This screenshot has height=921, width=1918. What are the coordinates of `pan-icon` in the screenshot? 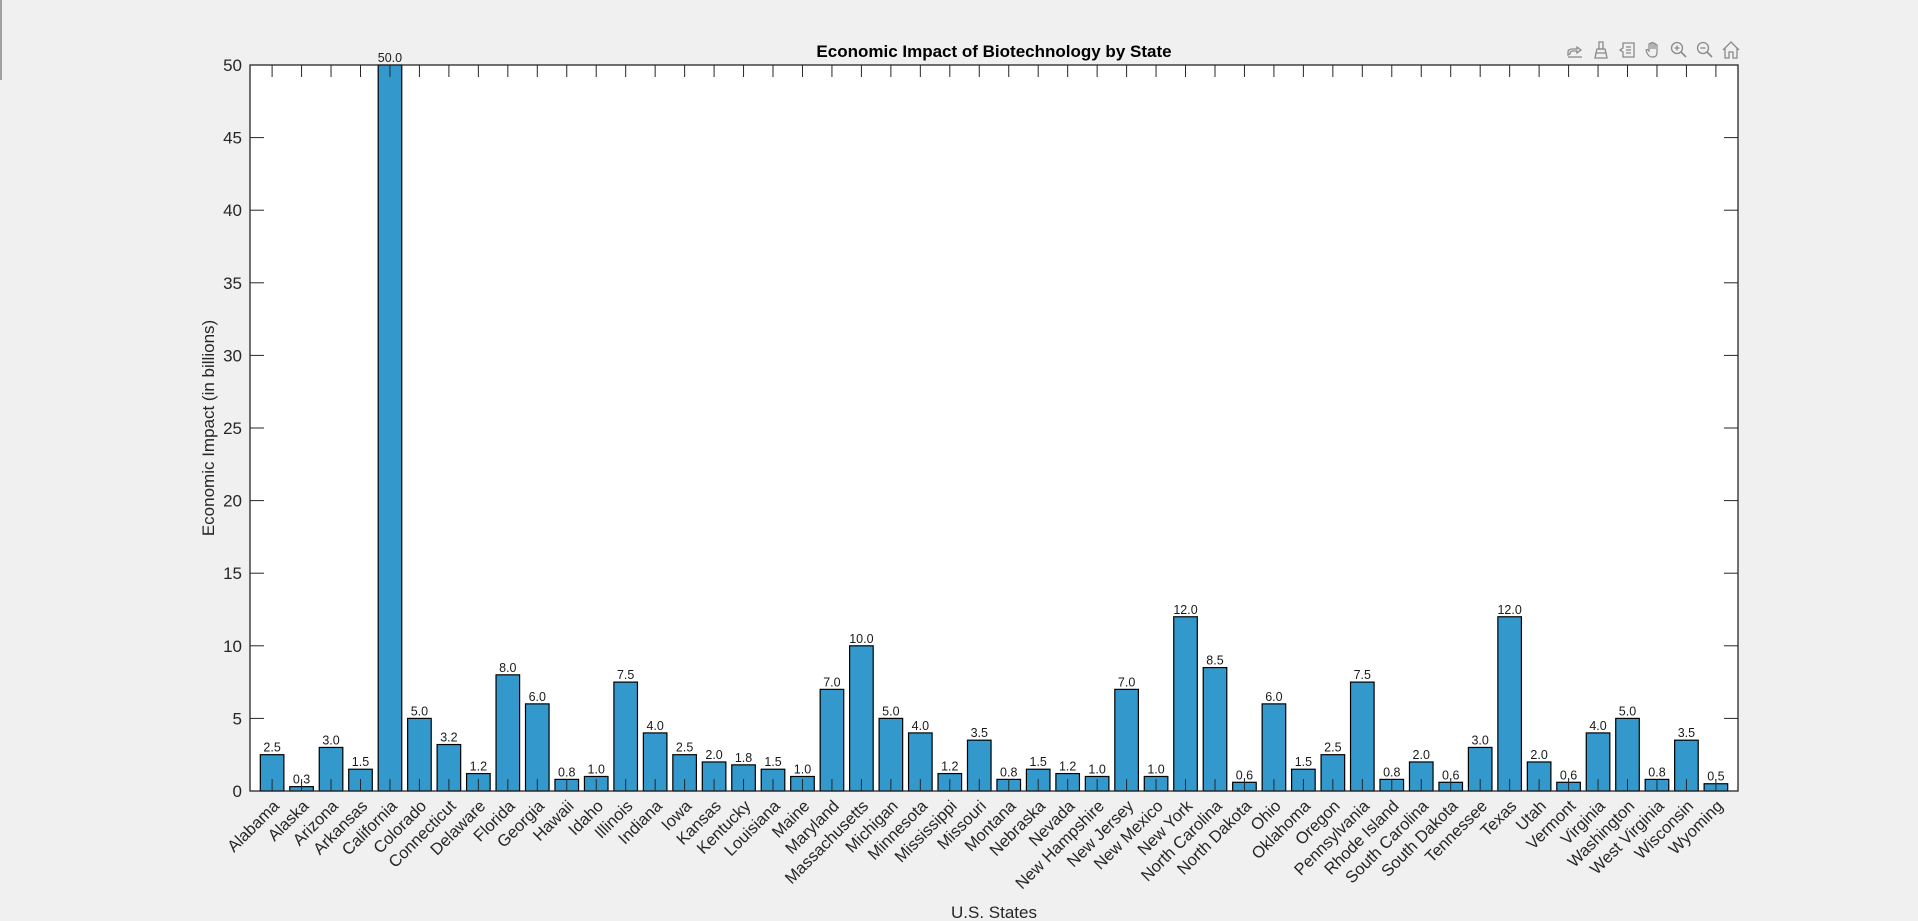 It's located at (1653, 52).